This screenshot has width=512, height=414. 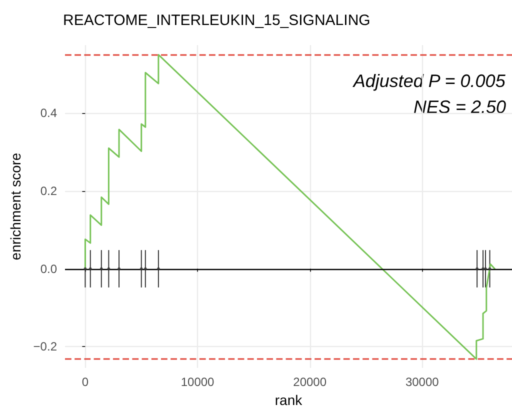 I want to click on x-axis-title: rank, so click(x=289, y=400).